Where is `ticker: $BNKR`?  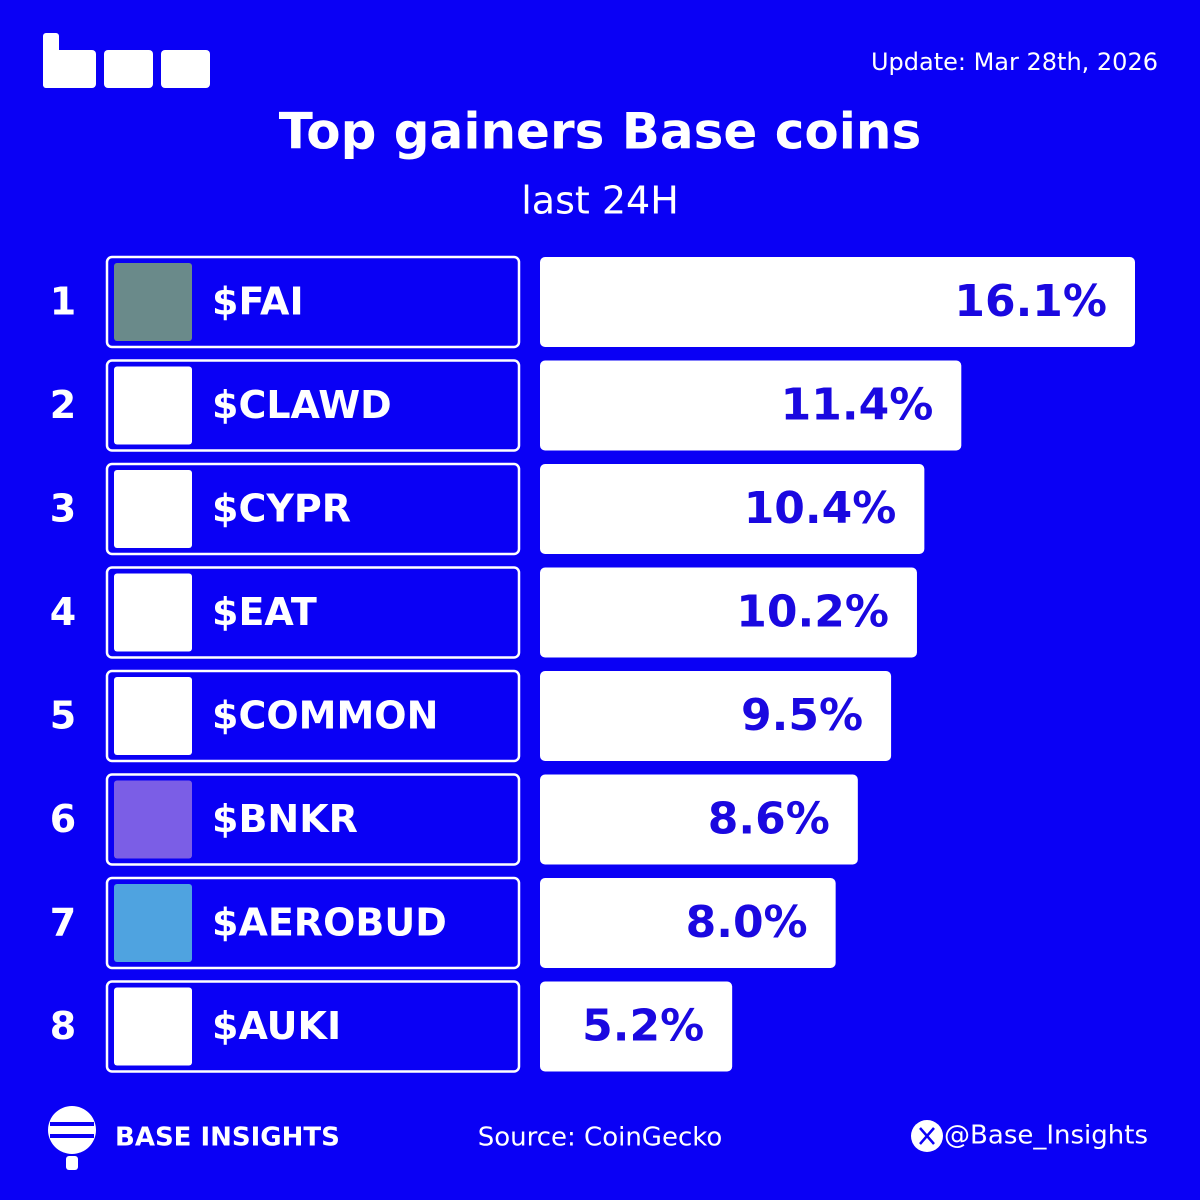 ticker: $BNKR is located at coordinates (285, 819).